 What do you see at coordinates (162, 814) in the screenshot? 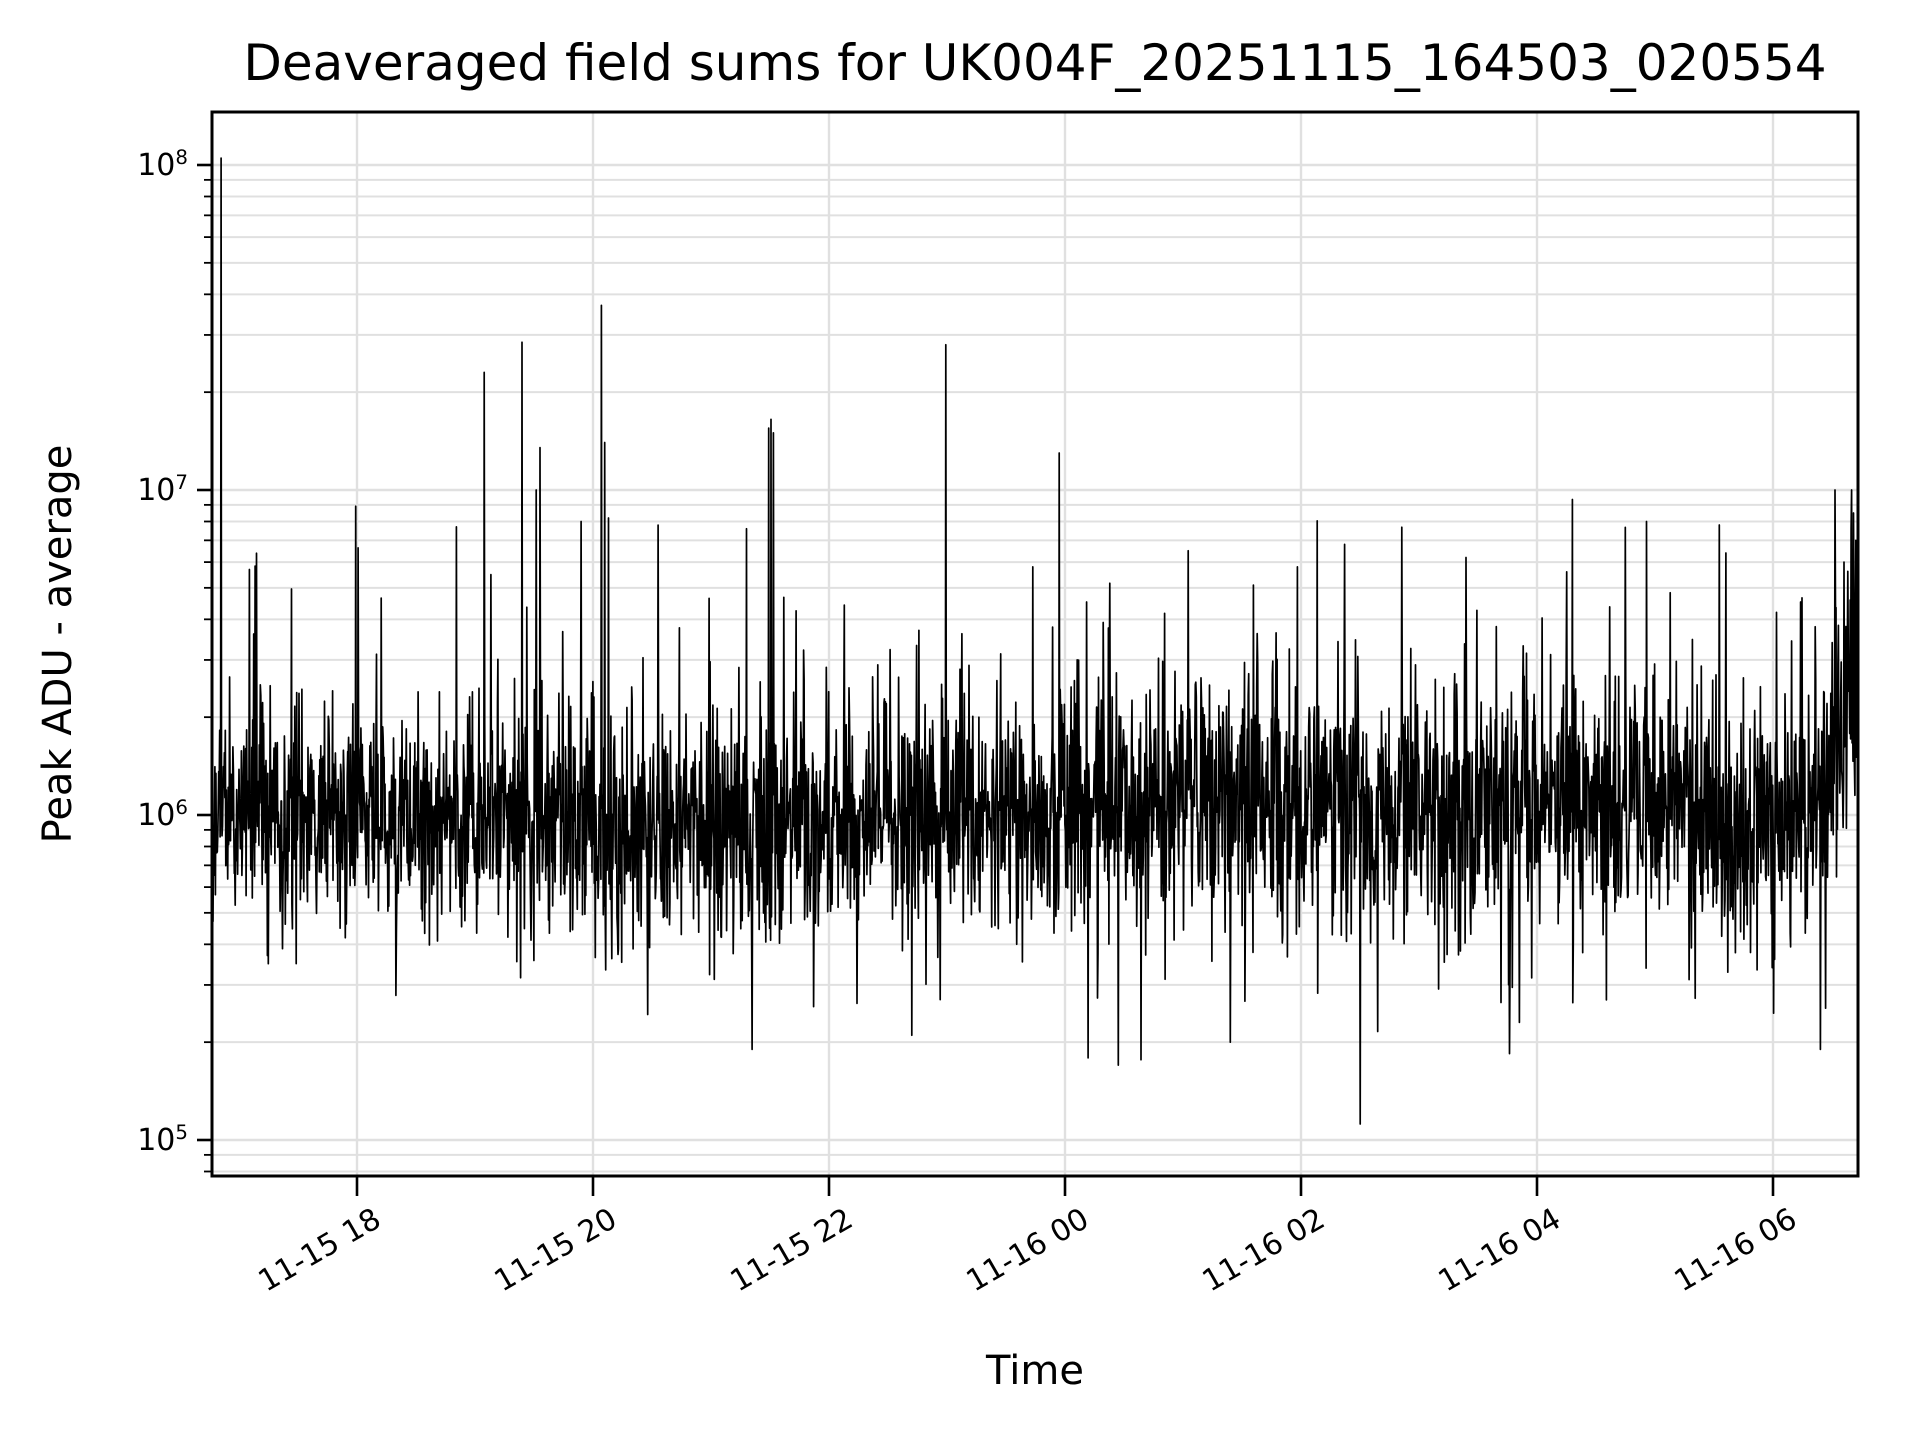
I see `y-tick-label: 106` at bounding box center [162, 814].